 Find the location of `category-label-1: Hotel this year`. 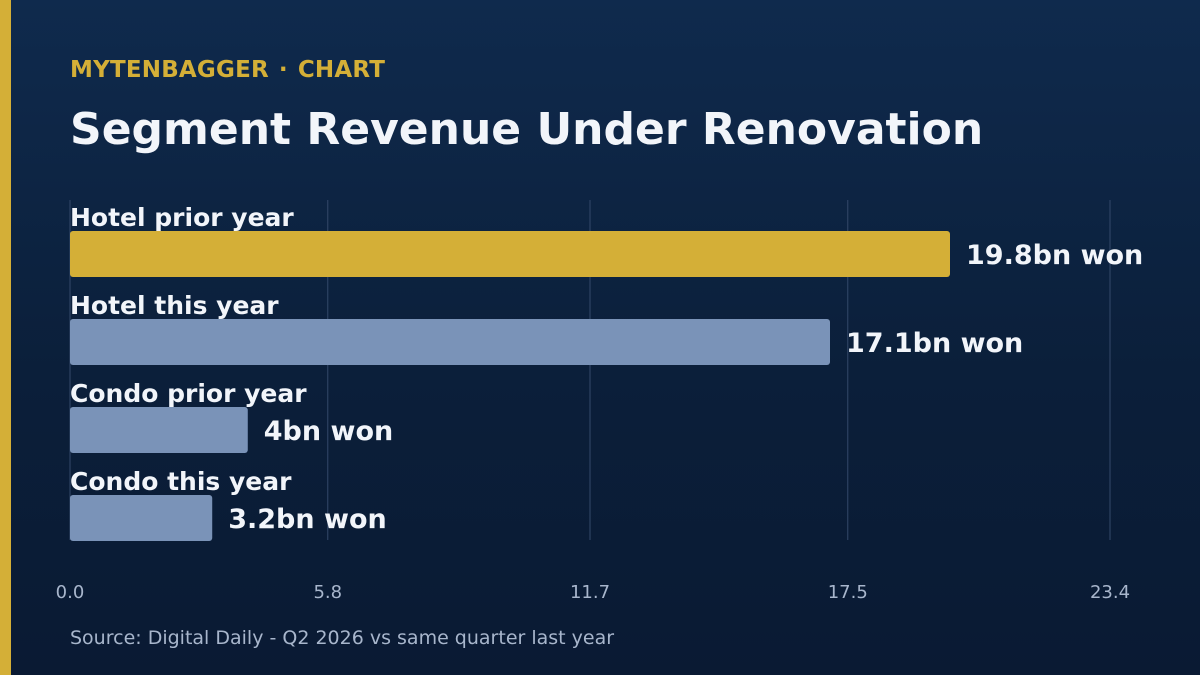

category-label-1: Hotel this year is located at coordinates (174, 305).